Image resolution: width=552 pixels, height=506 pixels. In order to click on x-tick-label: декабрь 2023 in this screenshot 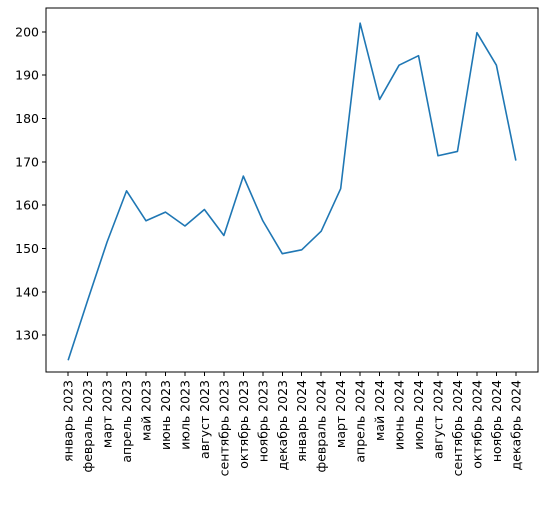, I will do `click(282, 425)`.